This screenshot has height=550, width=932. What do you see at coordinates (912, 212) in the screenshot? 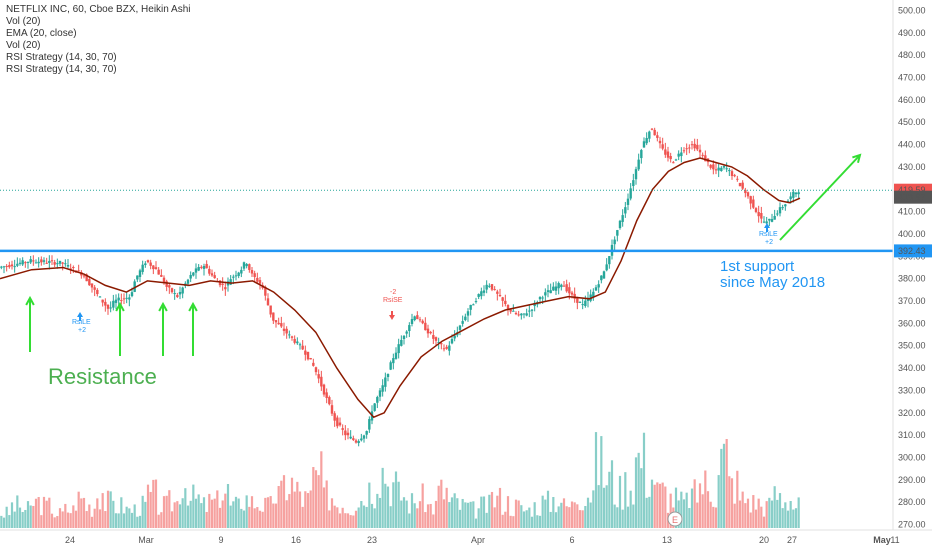
I see `y-tick-label: 410.00` at bounding box center [912, 212].